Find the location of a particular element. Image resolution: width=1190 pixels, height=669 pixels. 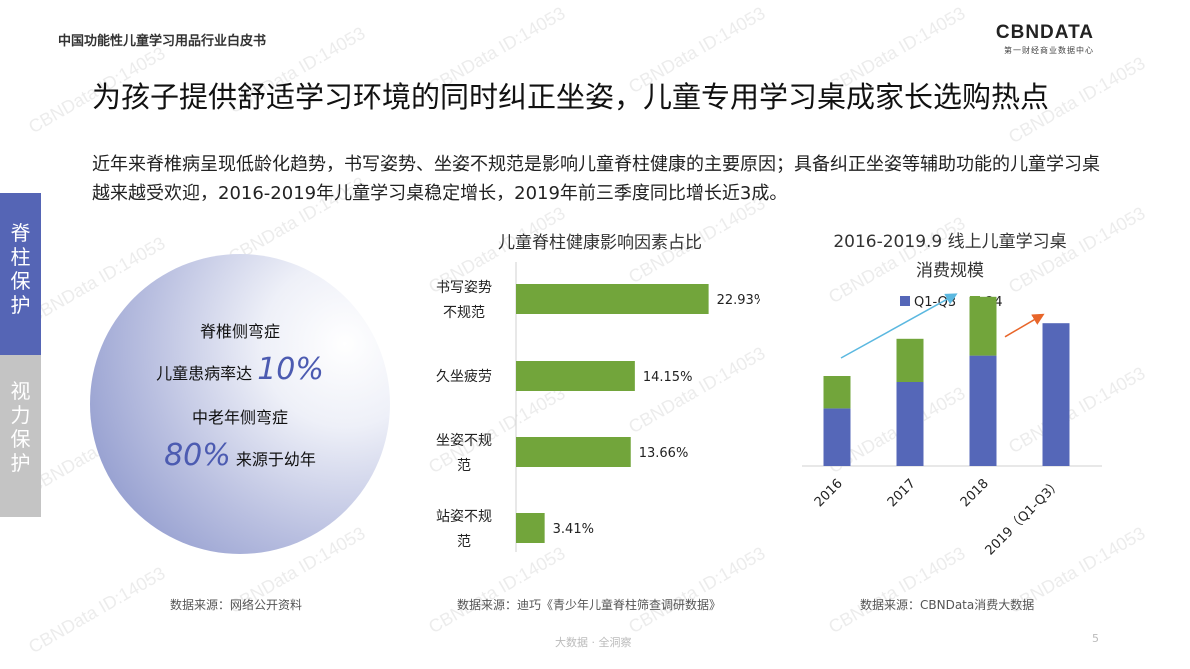

chart1-category-label: 不规范 is located at coordinates (464, 312).